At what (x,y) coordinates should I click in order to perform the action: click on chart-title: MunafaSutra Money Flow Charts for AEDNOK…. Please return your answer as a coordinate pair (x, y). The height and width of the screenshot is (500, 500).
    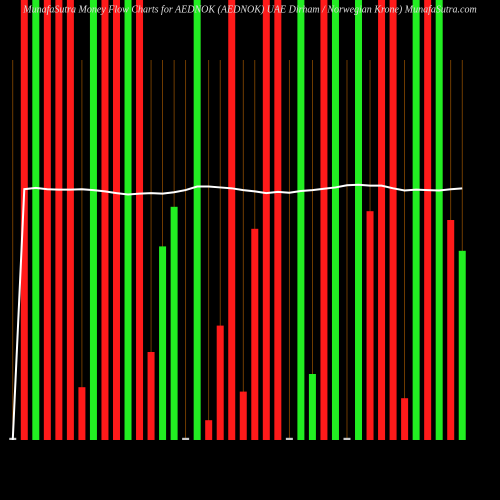
    Looking at the image, I should click on (249, 9).